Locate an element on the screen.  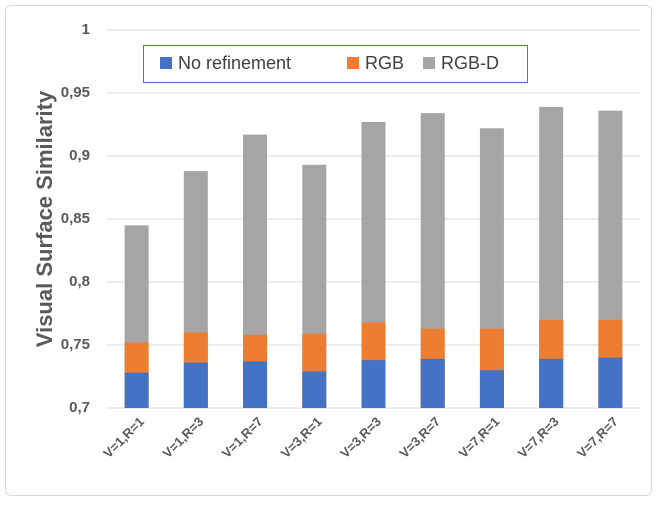
y-tick-label: 0,9 is located at coordinates (79, 155).